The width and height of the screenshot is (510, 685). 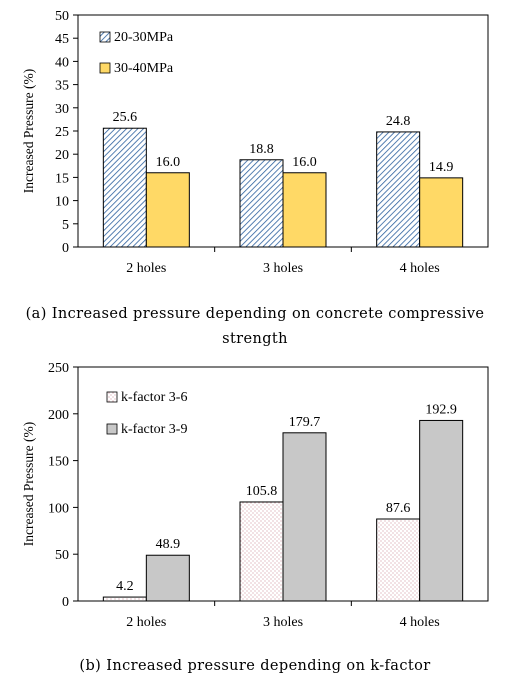 I want to click on y-tick-label: 30, so click(x=62, y=109).